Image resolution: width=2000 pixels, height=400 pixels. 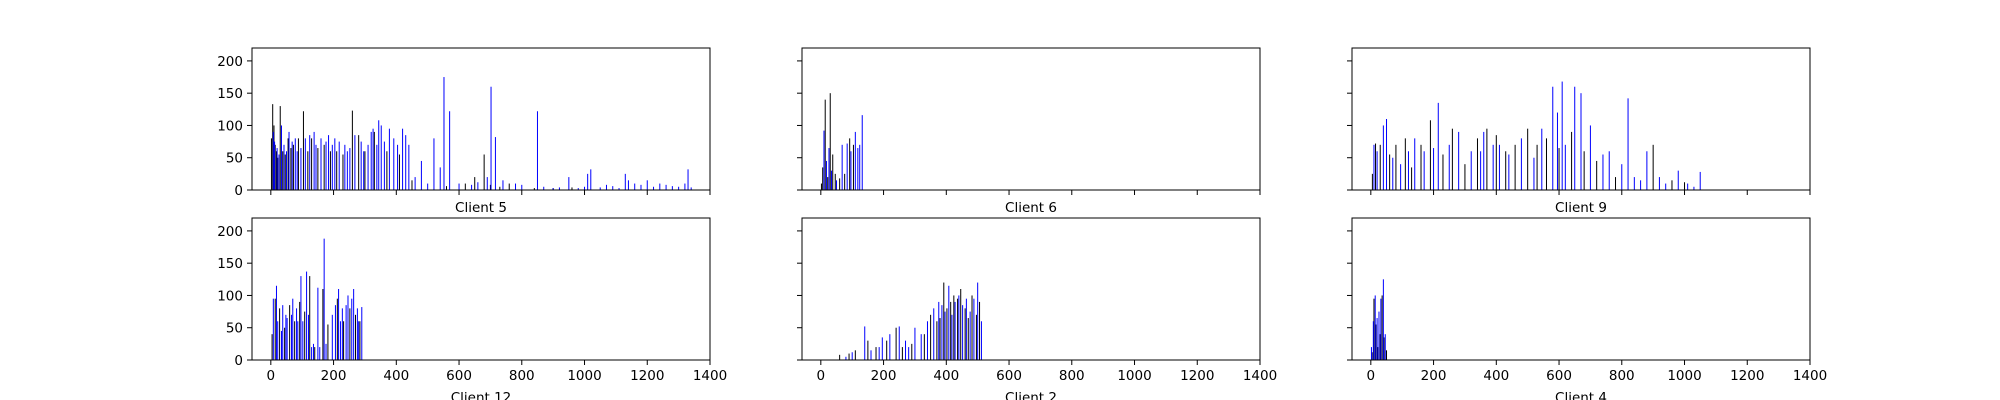 What do you see at coordinates (1371, 376) in the screenshot?
I see `x-tick-label: 0` at bounding box center [1371, 376].